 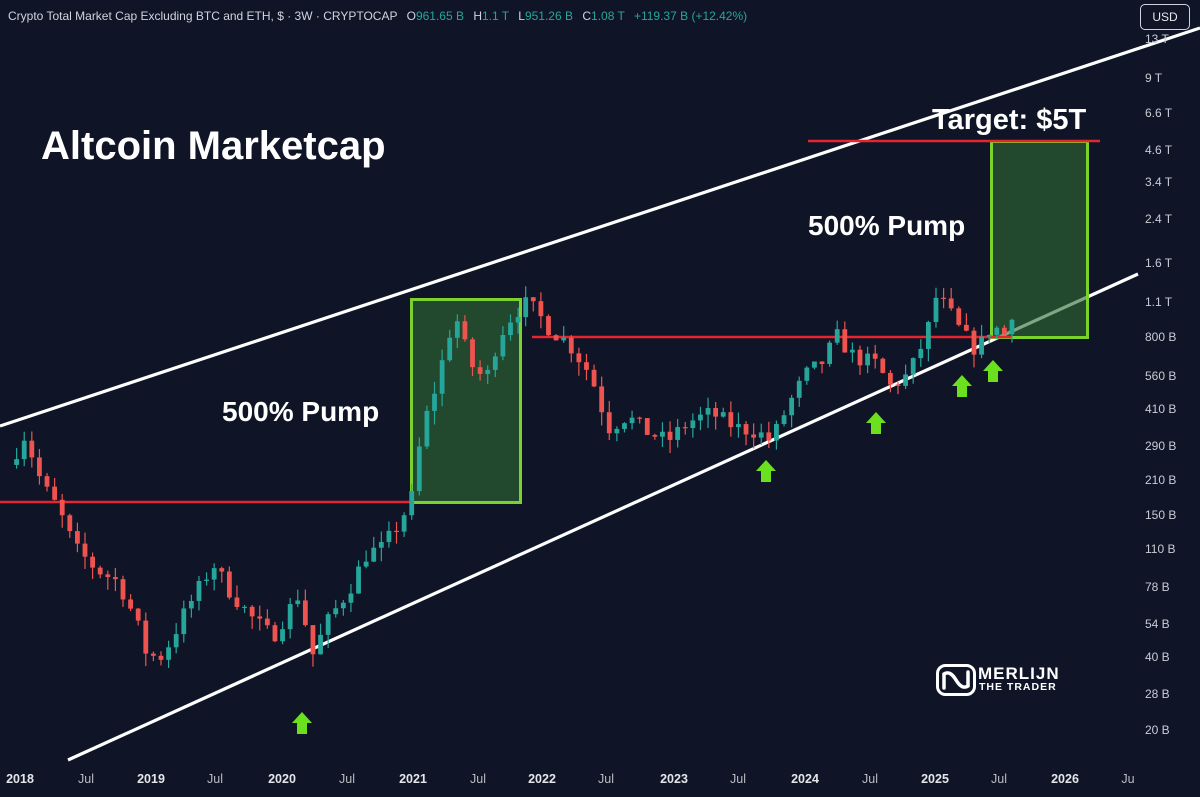 I want to click on target-label: Target: $5T, so click(x=1009, y=120).